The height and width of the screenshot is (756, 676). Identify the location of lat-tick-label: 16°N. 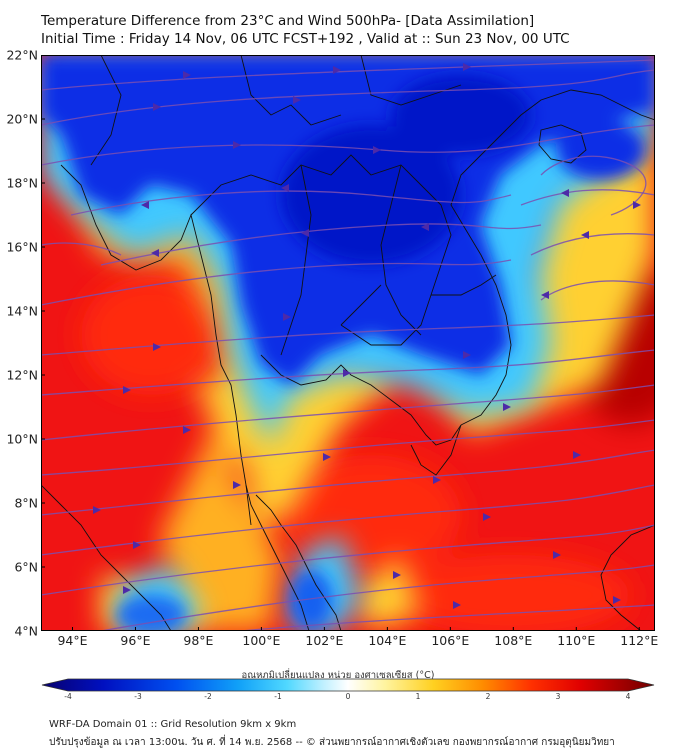
(22, 247).